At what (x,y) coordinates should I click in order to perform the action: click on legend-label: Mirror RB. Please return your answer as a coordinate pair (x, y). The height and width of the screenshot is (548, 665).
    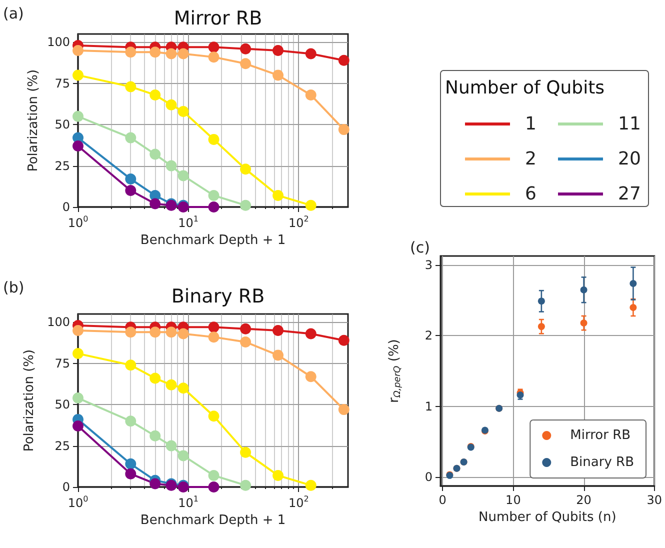
    Looking at the image, I should click on (600, 435).